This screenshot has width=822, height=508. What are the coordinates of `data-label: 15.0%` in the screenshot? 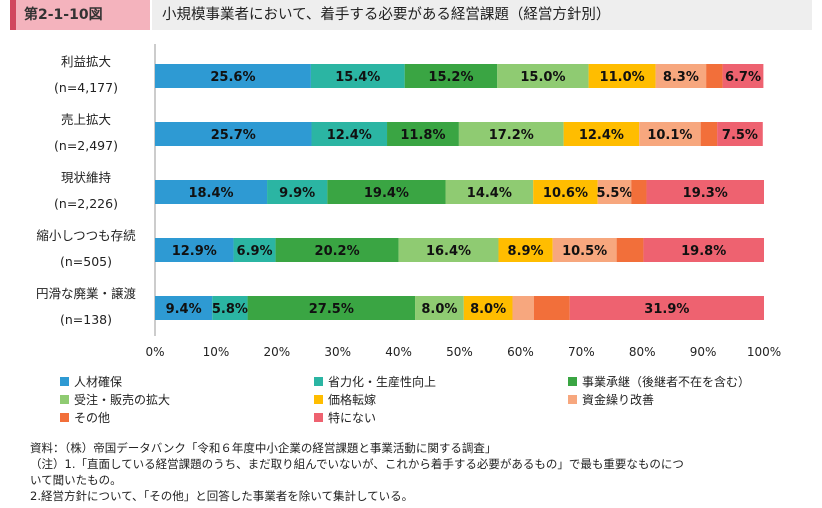 It's located at (542, 77).